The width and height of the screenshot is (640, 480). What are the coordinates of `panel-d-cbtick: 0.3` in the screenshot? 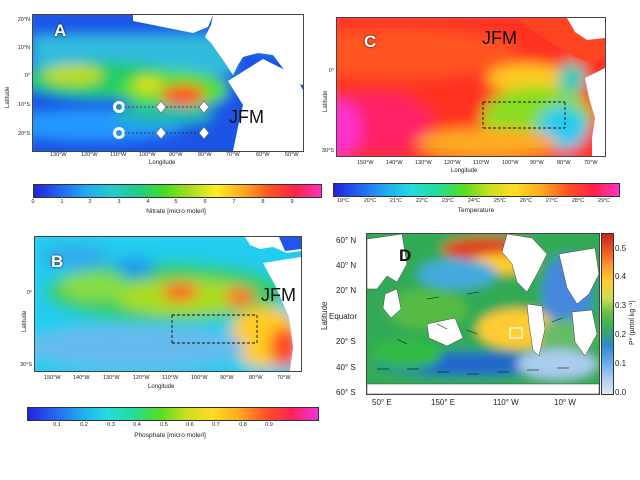 It's located at (621, 305).